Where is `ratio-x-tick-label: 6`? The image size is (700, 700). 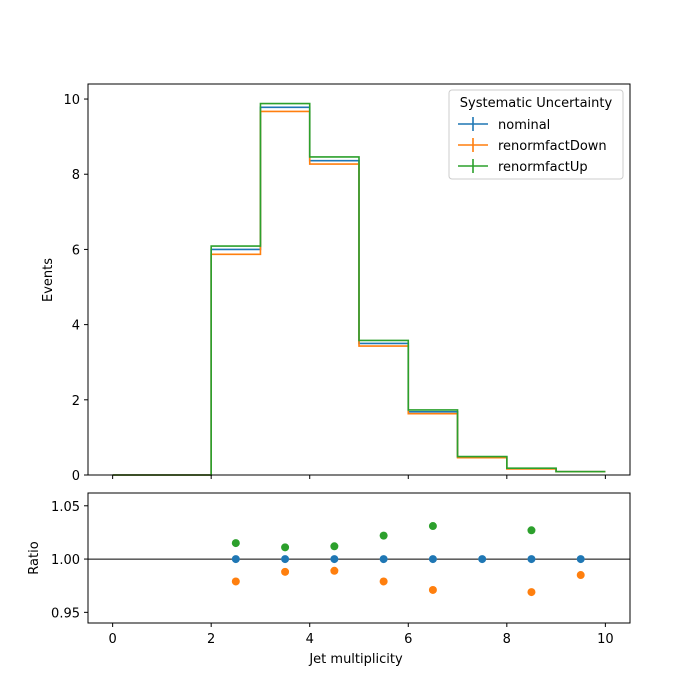
ratio-x-tick-label: 6 is located at coordinates (408, 639).